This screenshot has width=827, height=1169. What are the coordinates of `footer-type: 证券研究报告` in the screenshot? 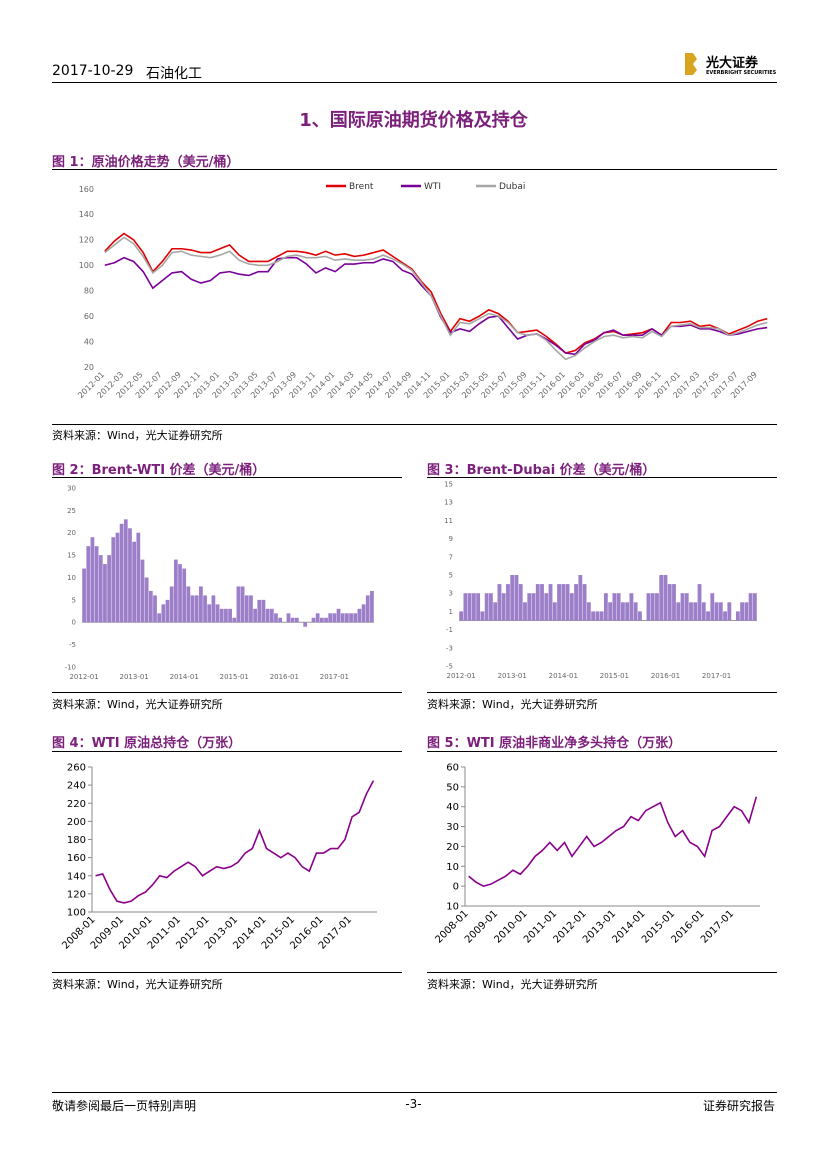 It's located at (738, 1106).